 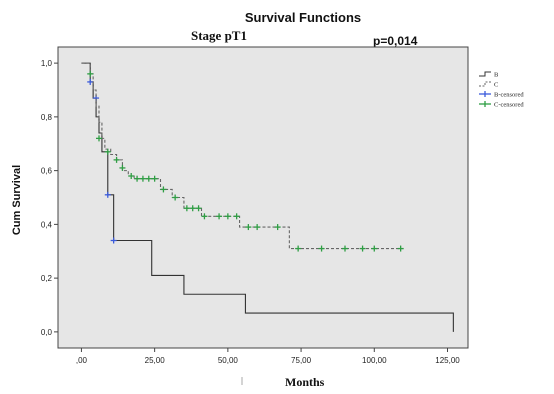 I want to click on legend-swatch-c, so click(x=485, y=84).